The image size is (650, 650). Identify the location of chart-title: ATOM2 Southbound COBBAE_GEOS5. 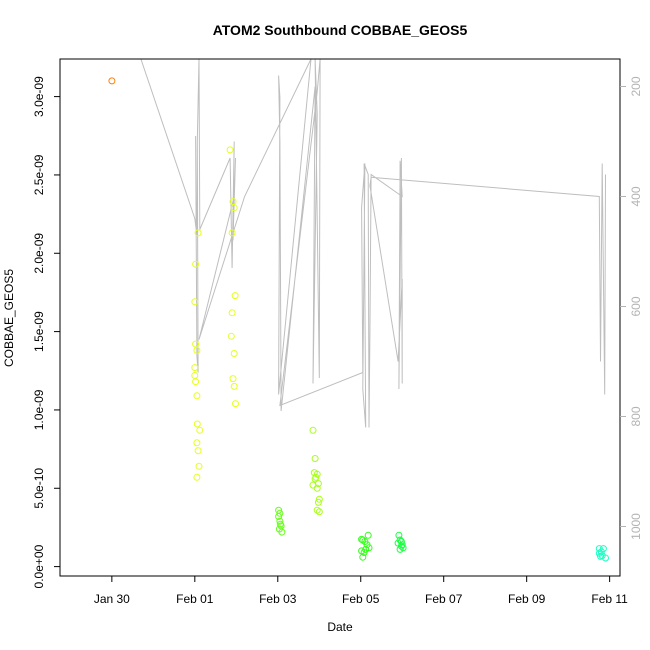
(340, 30).